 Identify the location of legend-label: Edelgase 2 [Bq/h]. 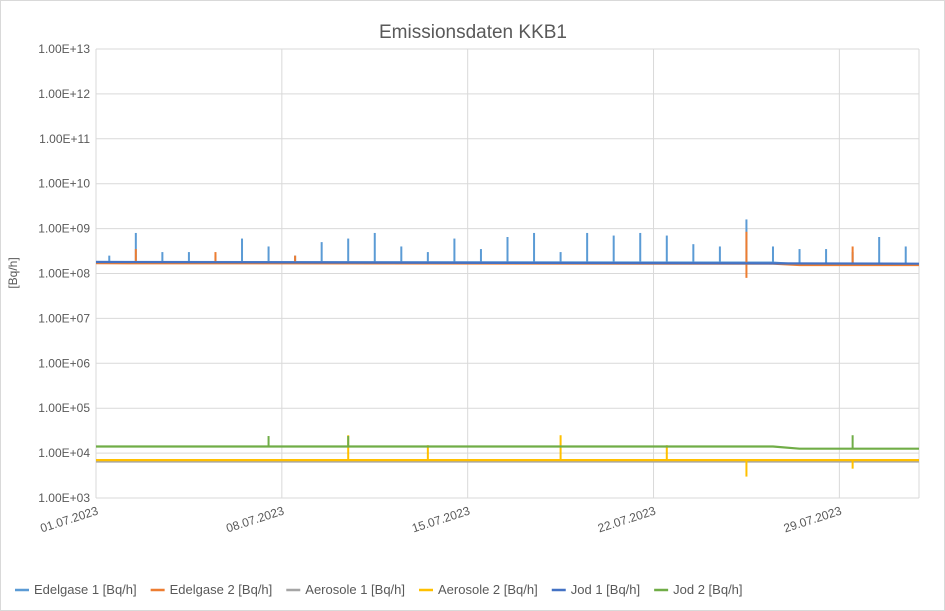
(221, 589).